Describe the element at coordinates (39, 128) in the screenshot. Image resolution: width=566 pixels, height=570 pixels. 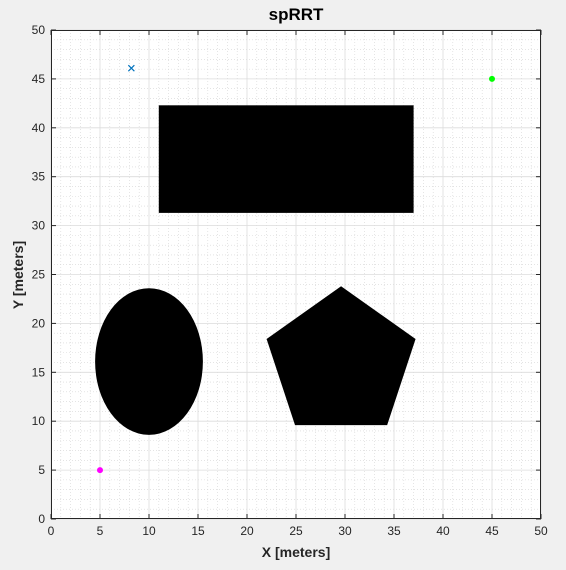
I see `y-tick-label: 40` at that location.